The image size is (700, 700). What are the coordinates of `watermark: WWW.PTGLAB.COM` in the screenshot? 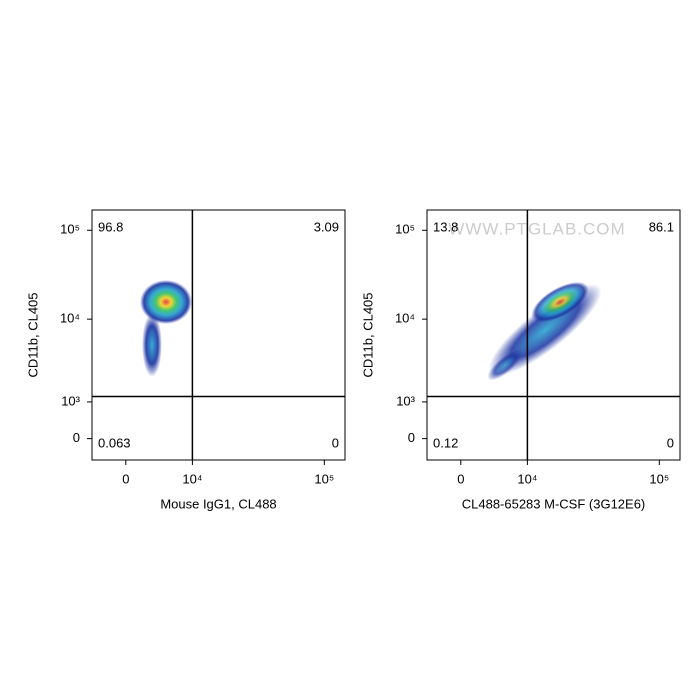 It's located at (536, 228).